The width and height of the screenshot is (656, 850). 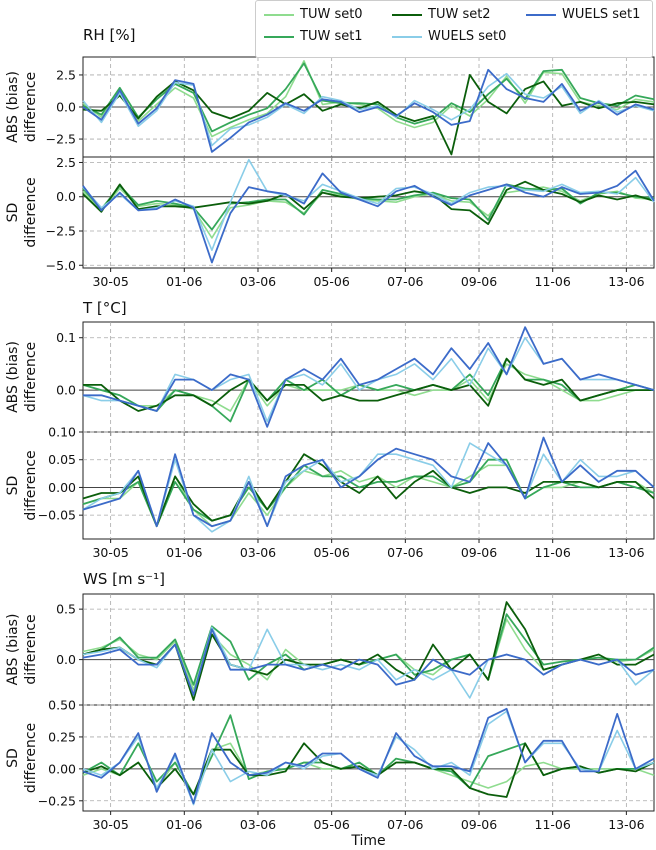 What do you see at coordinates (66, 609) in the screenshot?
I see `y-tick-label: 0.5` at bounding box center [66, 609].